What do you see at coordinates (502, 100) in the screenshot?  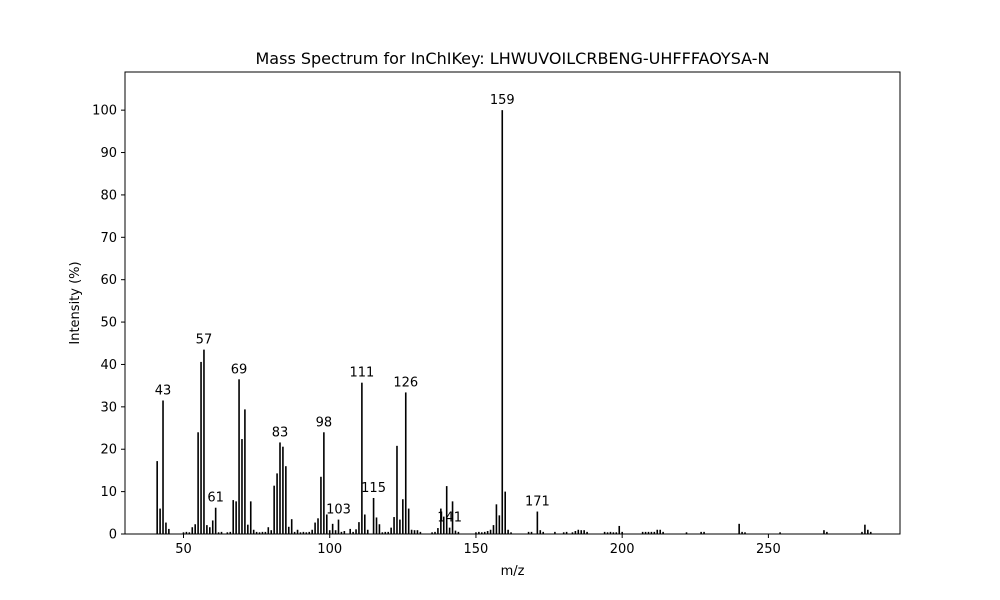 I see `peak-label: 159` at bounding box center [502, 100].